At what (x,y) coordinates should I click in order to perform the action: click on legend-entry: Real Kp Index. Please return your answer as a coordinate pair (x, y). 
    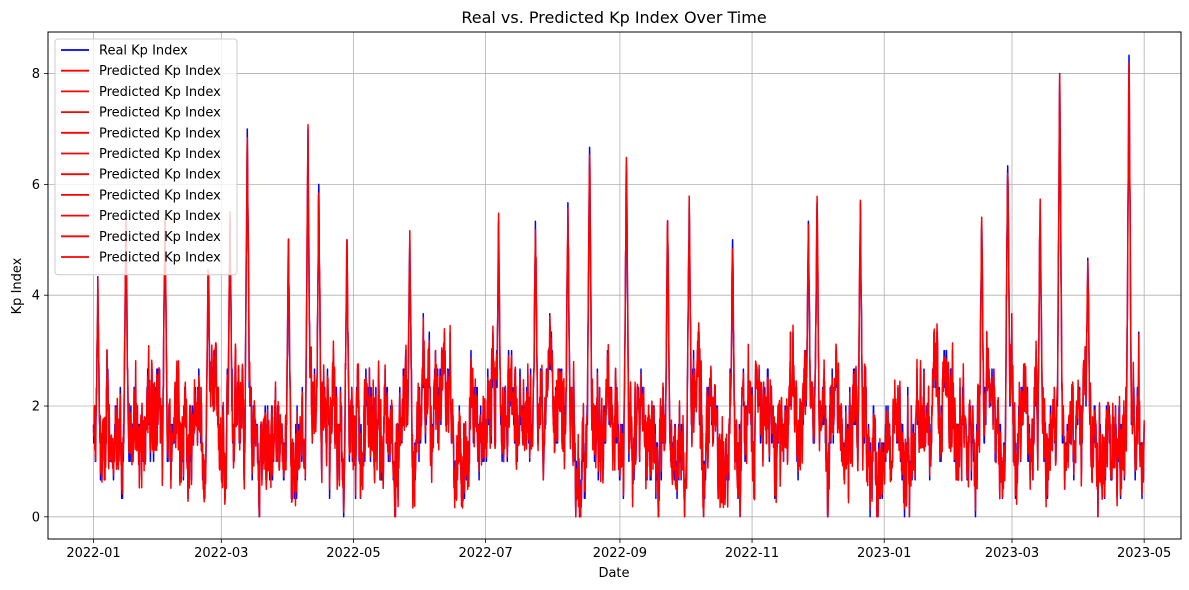
    Looking at the image, I should click on (143, 51).